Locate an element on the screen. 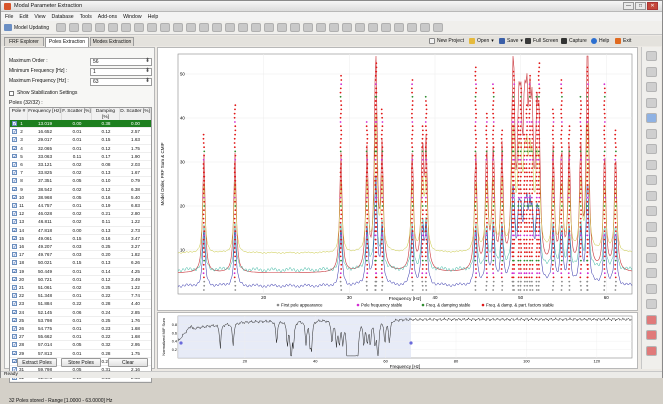 The height and width of the screenshot is (404, 663). col-damping: Damping [%] is located at coordinates (106, 114).